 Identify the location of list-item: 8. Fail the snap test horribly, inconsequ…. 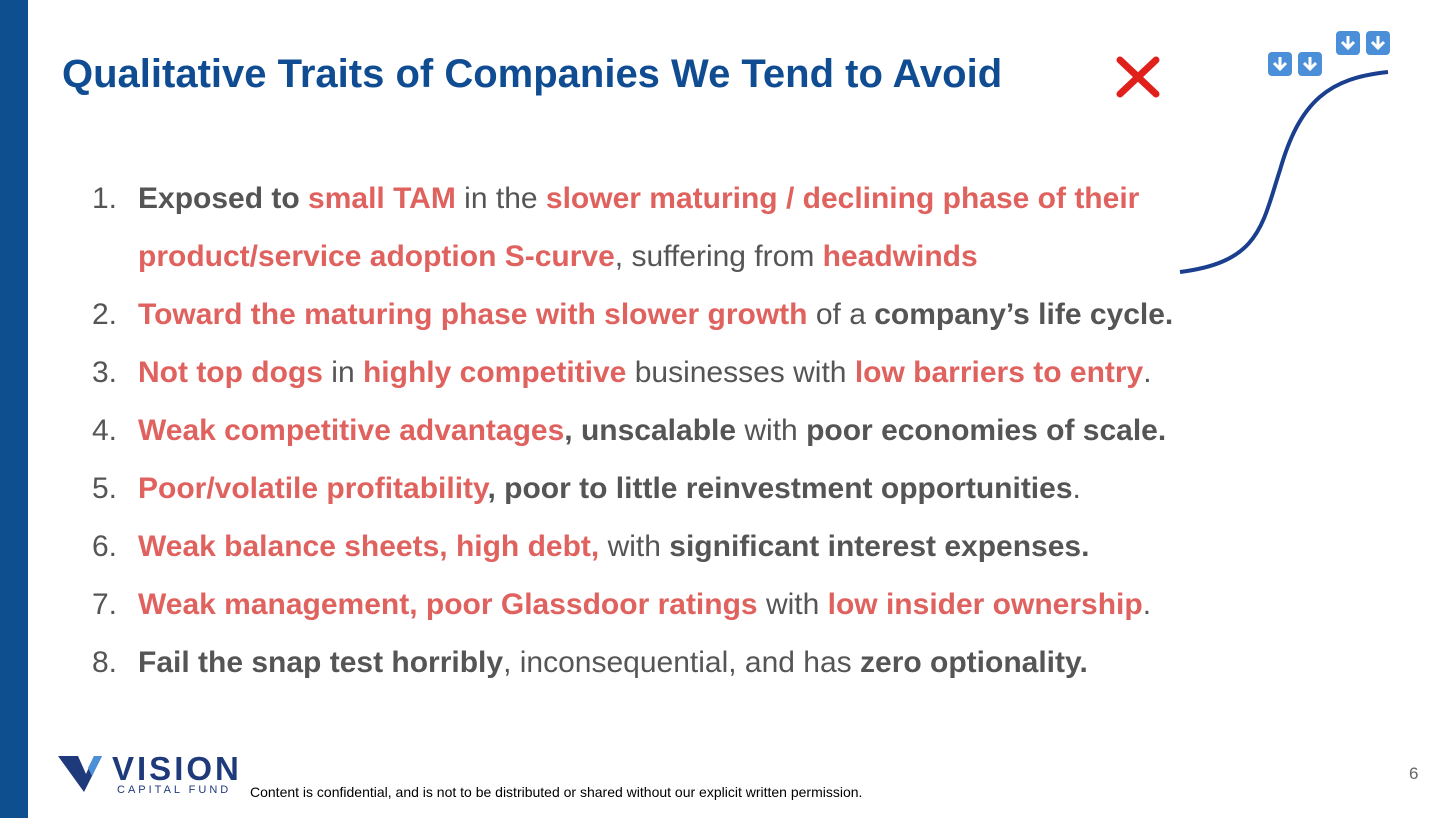
(632, 663).